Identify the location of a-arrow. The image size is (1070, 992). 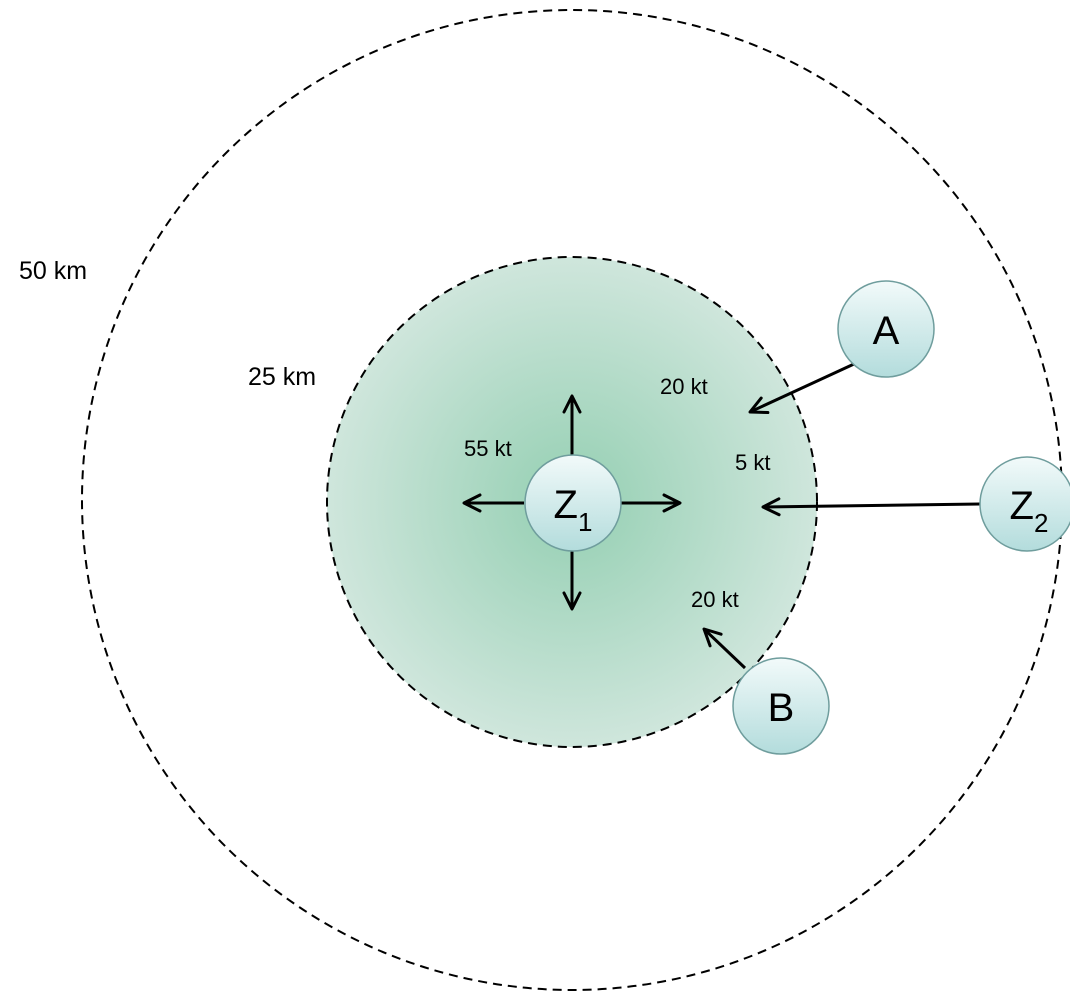
(801, 388).